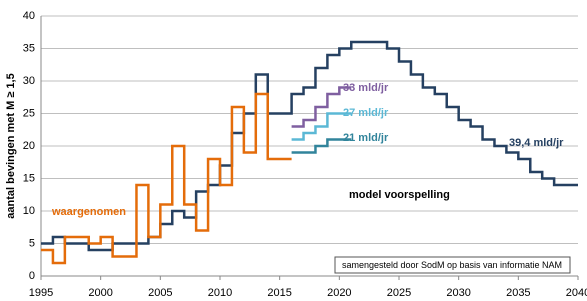 Image resolution: width=587 pixels, height=301 pixels. What do you see at coordinates (366, 88) in the screenshot?
I see `series-label: 33 mld/jr` at bounding box center [366, 88].